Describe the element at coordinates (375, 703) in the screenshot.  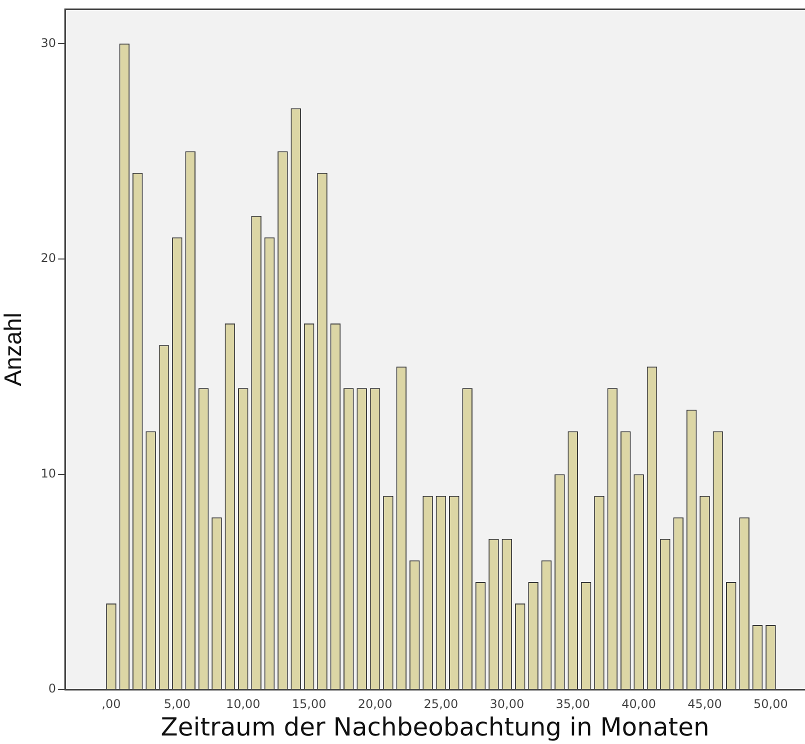
I see `x-tick-label: 20,00` at that location.